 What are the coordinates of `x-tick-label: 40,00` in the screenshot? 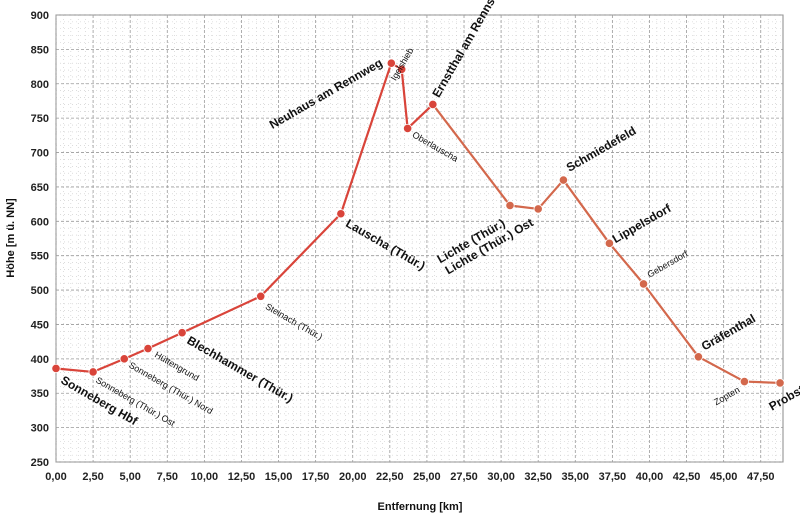 It's located at (650, 477).